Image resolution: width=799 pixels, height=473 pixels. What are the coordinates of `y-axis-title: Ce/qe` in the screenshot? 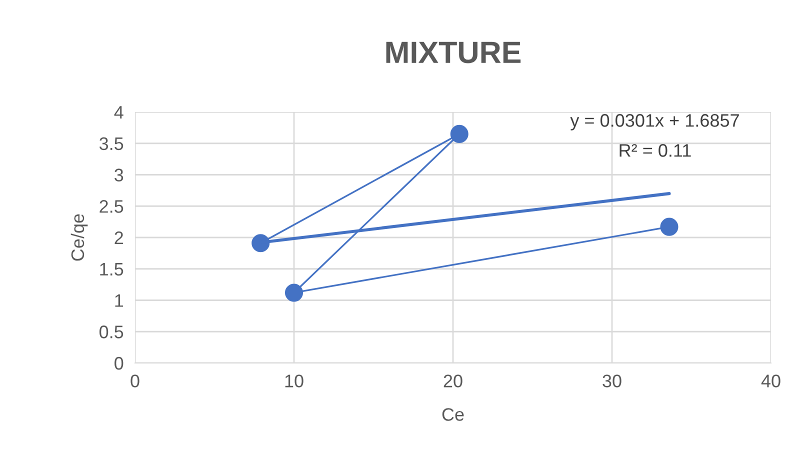 It's located at (79, 237).